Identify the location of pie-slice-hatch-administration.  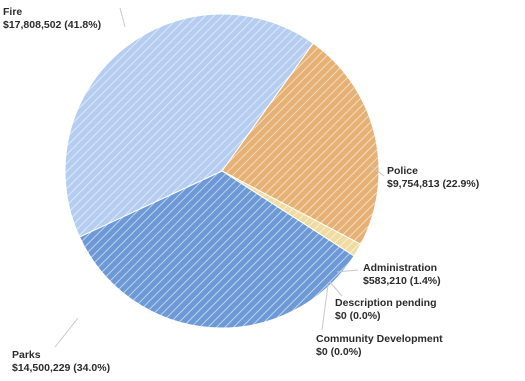
(291, 213).